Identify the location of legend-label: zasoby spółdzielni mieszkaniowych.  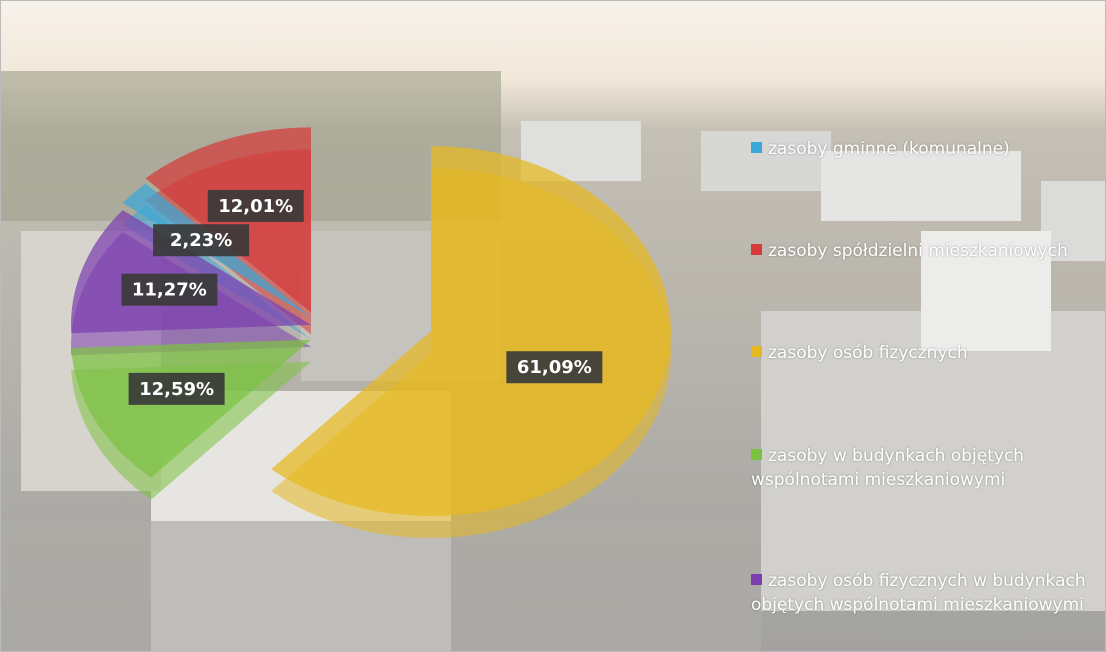
(918, 251).